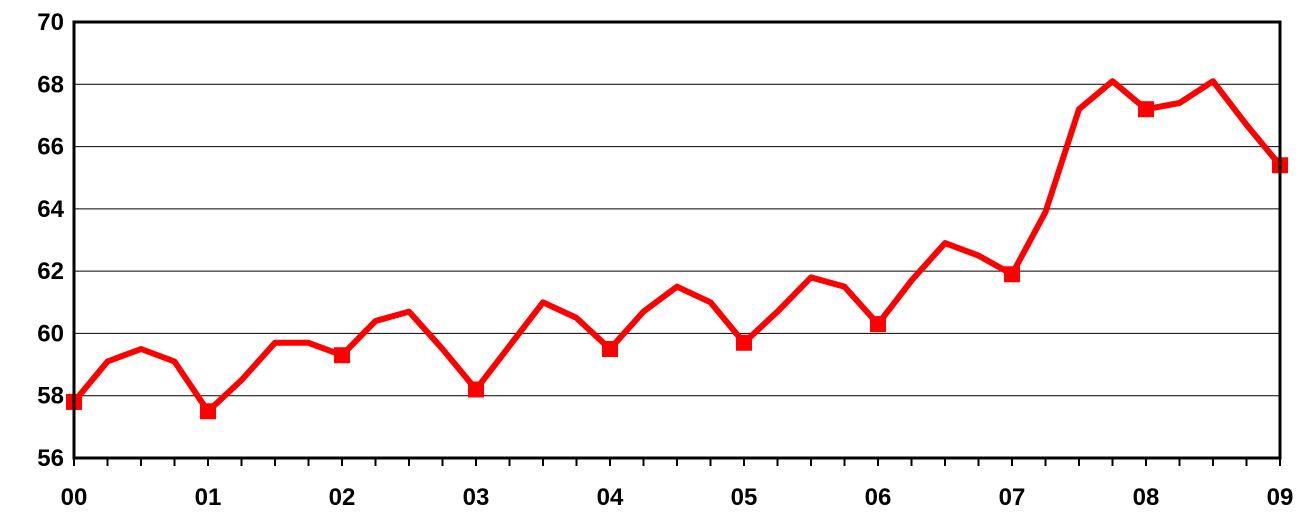  What do you see at coordinates (74, 497) in the screenshot?
I see `x-tick-label-00: 00` at bounding box center [74, 497].